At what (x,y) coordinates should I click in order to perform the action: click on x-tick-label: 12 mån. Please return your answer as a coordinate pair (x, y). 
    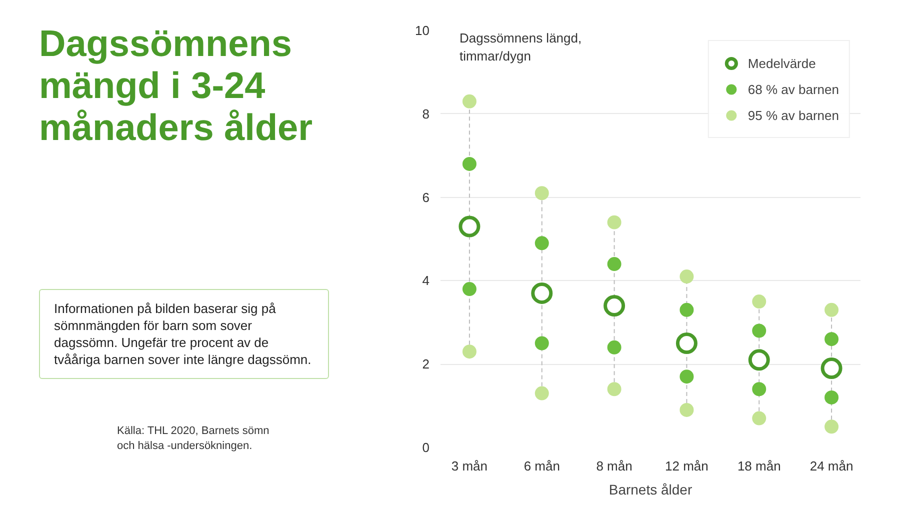
    Looking at the image, I should click on (686, 466).